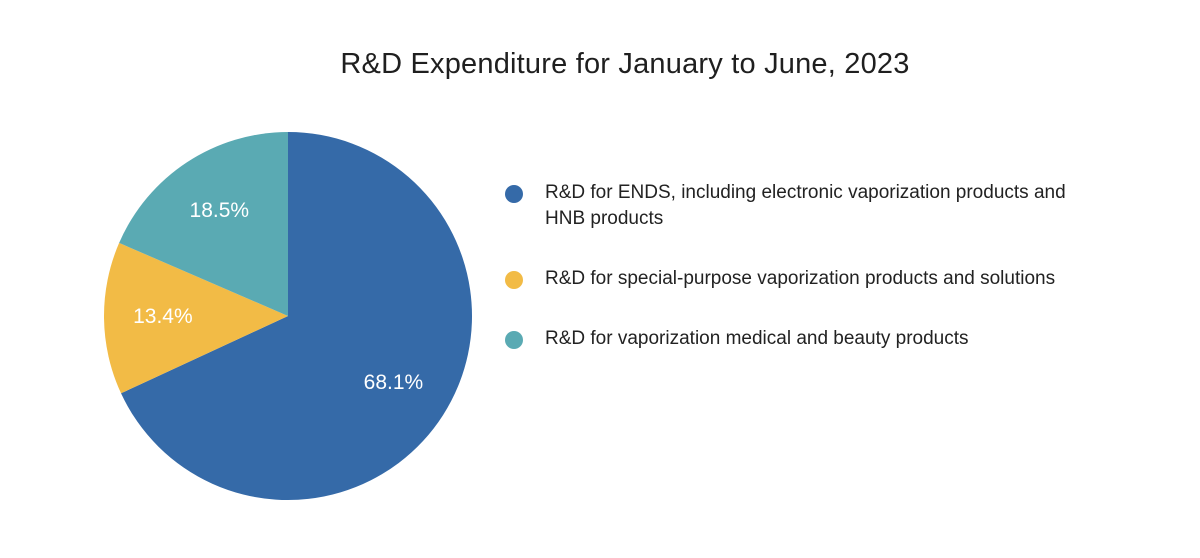  I want to click on pie-slice-medical-beauty, so click(203, 224).